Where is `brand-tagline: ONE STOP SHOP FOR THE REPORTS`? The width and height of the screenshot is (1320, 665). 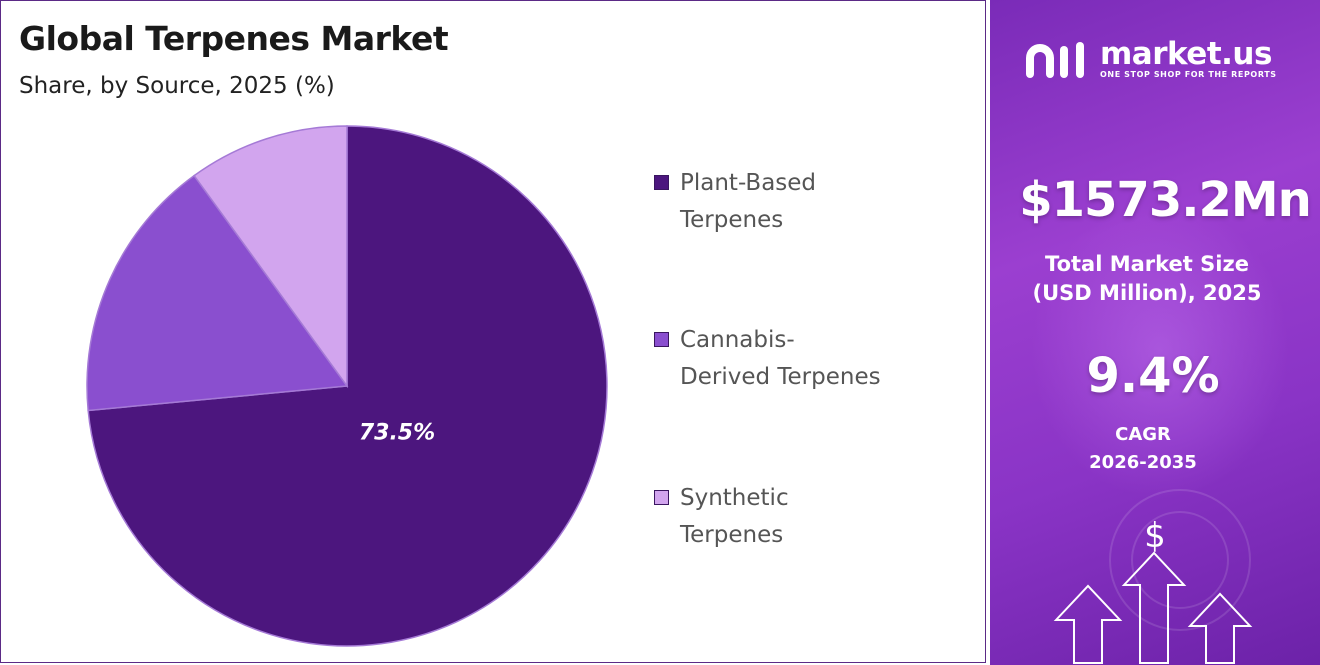
brand-tagline: ONE STOP SHOP FOR THE REPORTS is located at coordinates (1188, 74).